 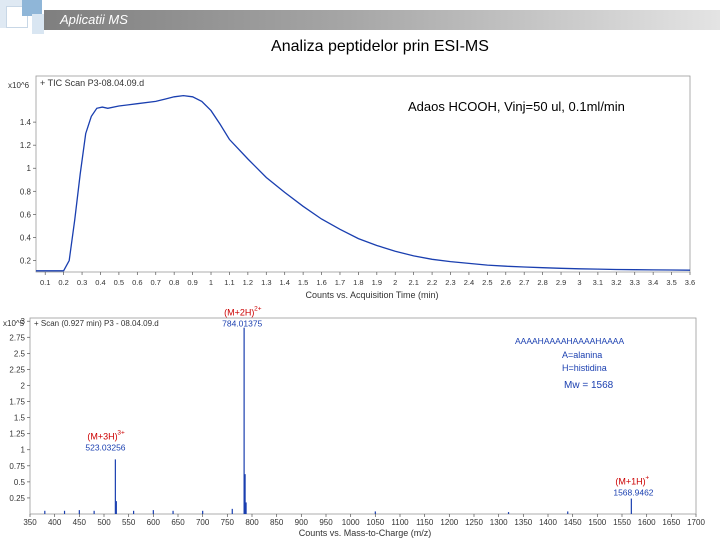 I want to click on tic-chart-title: + TIC Scan P3-08.04.09.d, so click(x=92, y=83).